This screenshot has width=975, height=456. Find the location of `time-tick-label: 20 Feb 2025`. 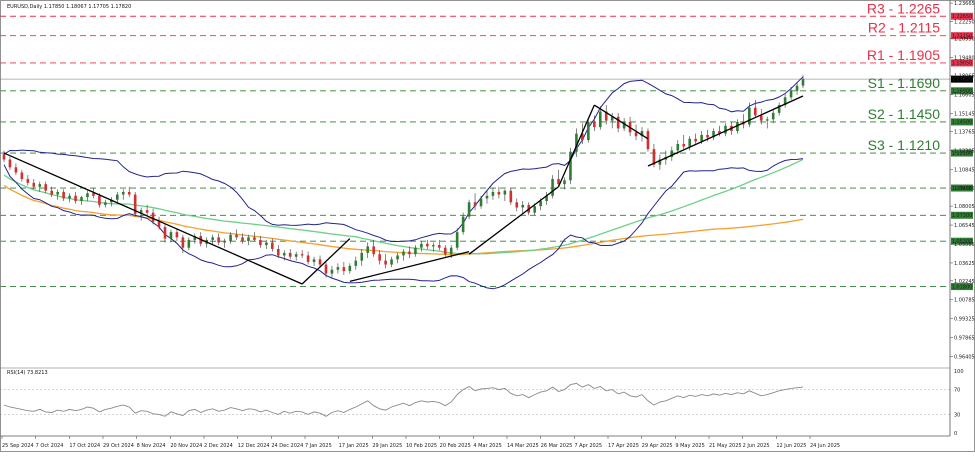

time-tick-label: 20 Feb 2025 is located at coordinates (455, 446).